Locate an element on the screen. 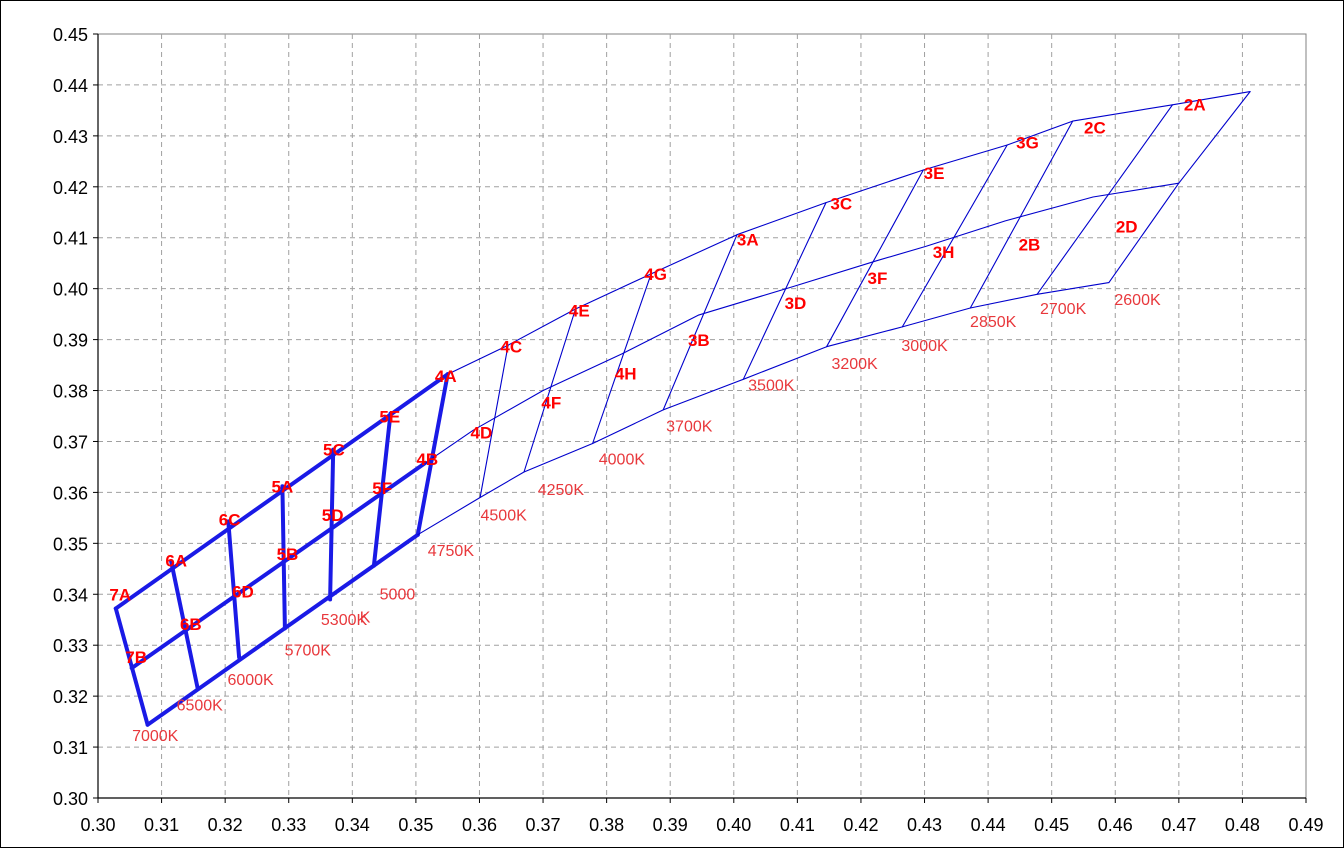 The width and height of the screenshot is (1344, 848). bin-label: 3E is located at coordinates (934, 173).